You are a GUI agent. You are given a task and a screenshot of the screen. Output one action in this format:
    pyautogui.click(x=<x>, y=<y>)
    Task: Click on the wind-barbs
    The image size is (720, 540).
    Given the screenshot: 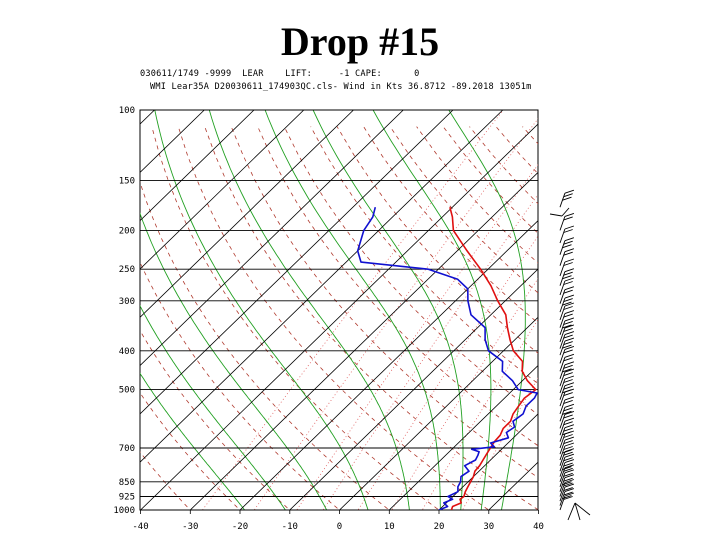 What is the action you would take?
    pyautogui.click(x=570, y=355)
    